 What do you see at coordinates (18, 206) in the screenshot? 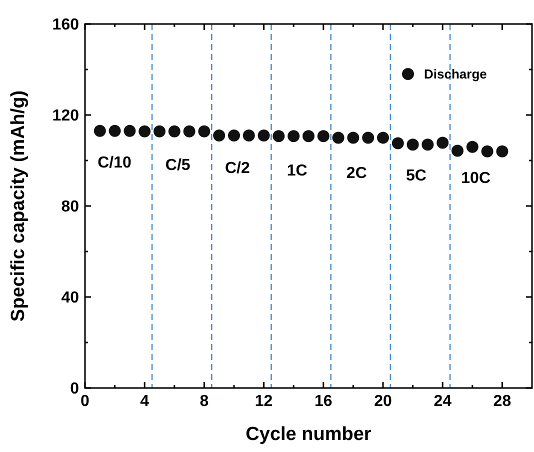
I see `y-axis-title: Specific capacity (mAh/g)` at bounding box center [18, 206].